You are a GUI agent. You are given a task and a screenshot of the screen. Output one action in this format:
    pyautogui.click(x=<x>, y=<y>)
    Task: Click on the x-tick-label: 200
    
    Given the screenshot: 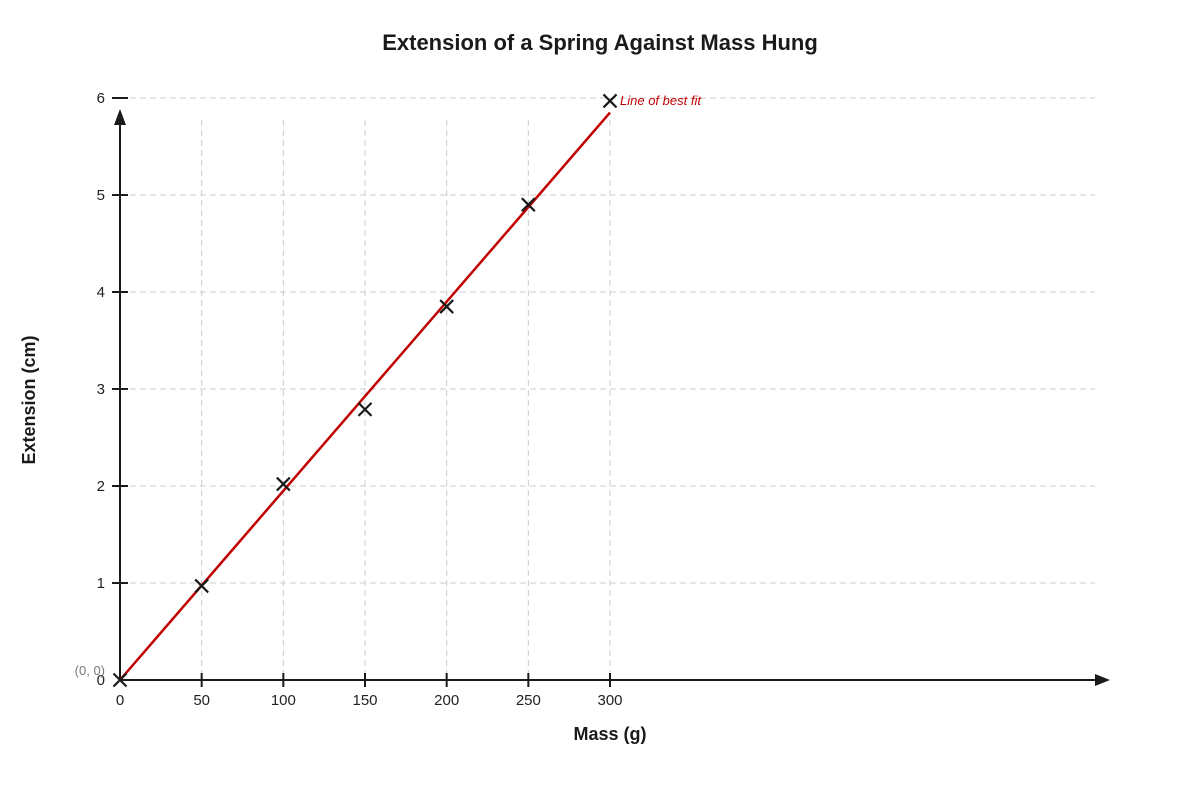 What is the action you would take?
    pyautogui.click(x=446, y=700)
    